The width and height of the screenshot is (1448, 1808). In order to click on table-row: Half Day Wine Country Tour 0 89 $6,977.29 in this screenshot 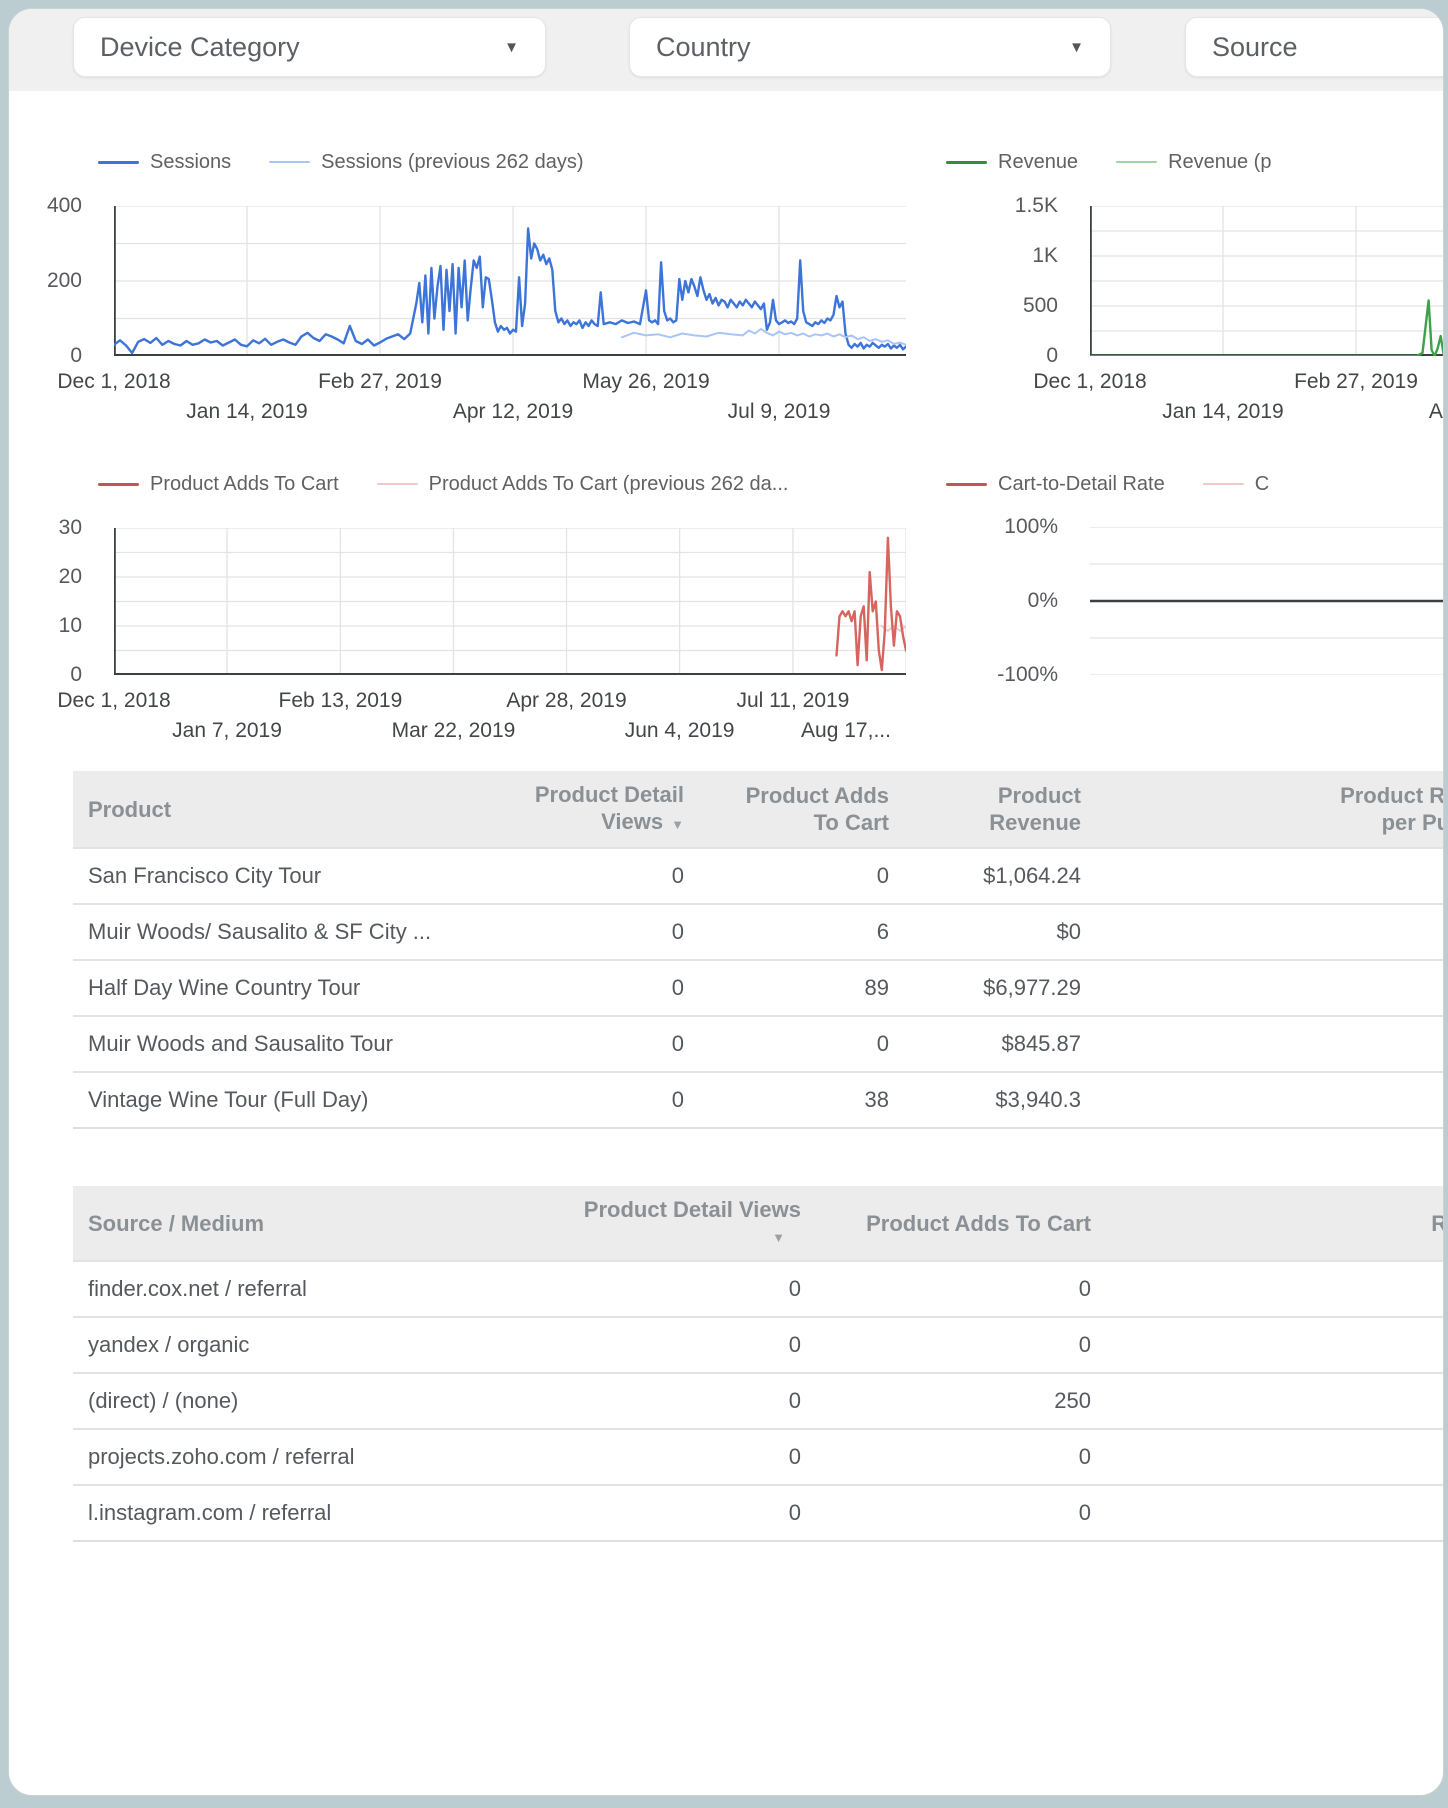, I will do `click(758, 987)`.